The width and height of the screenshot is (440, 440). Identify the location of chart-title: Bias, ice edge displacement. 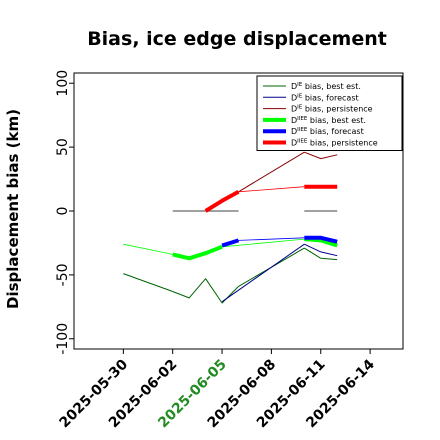
(237, 39).